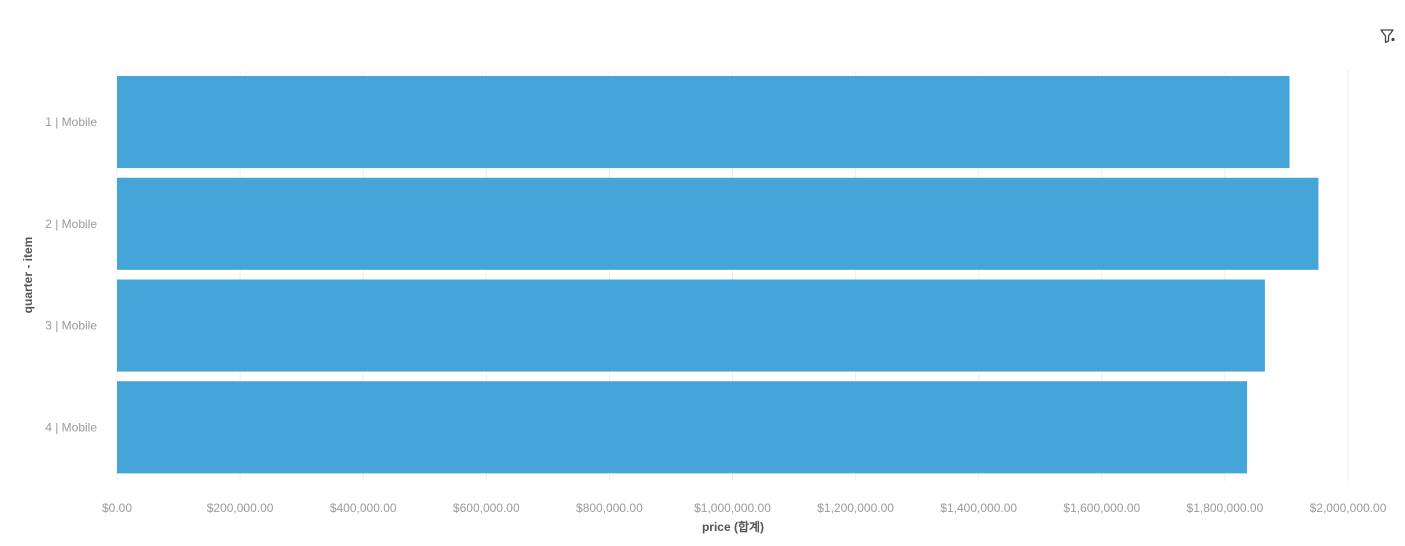 The image size is (1405, 546). Describe the element at coordinates (71, 122) in the screenshot. I see `y-tick-label: 1 | Mobile` at that location.